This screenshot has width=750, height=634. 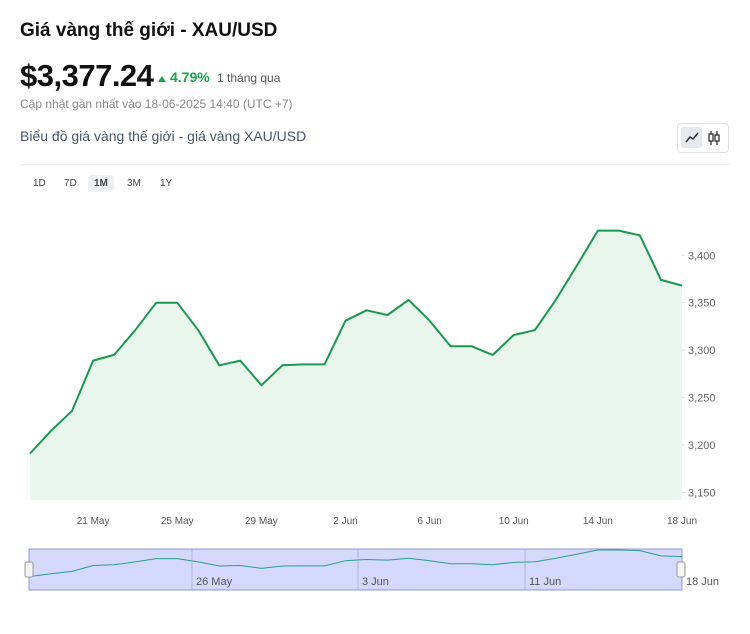 I want to click on y-tick-label: 3,150, so click(x=702, y=493).